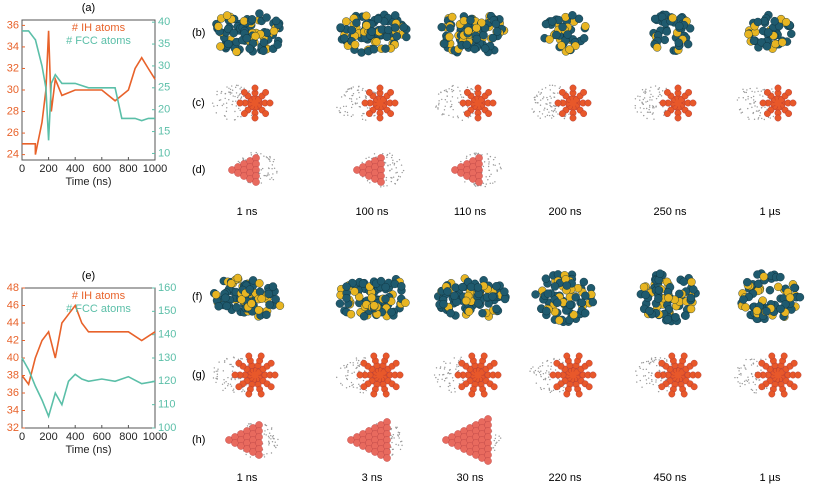 The height and width of the screenshot is (497, 817). What do you see at coordinates (13, 111) in the screenshot?
I see `y-tick-label: 28` at bounding box center [13, 111].